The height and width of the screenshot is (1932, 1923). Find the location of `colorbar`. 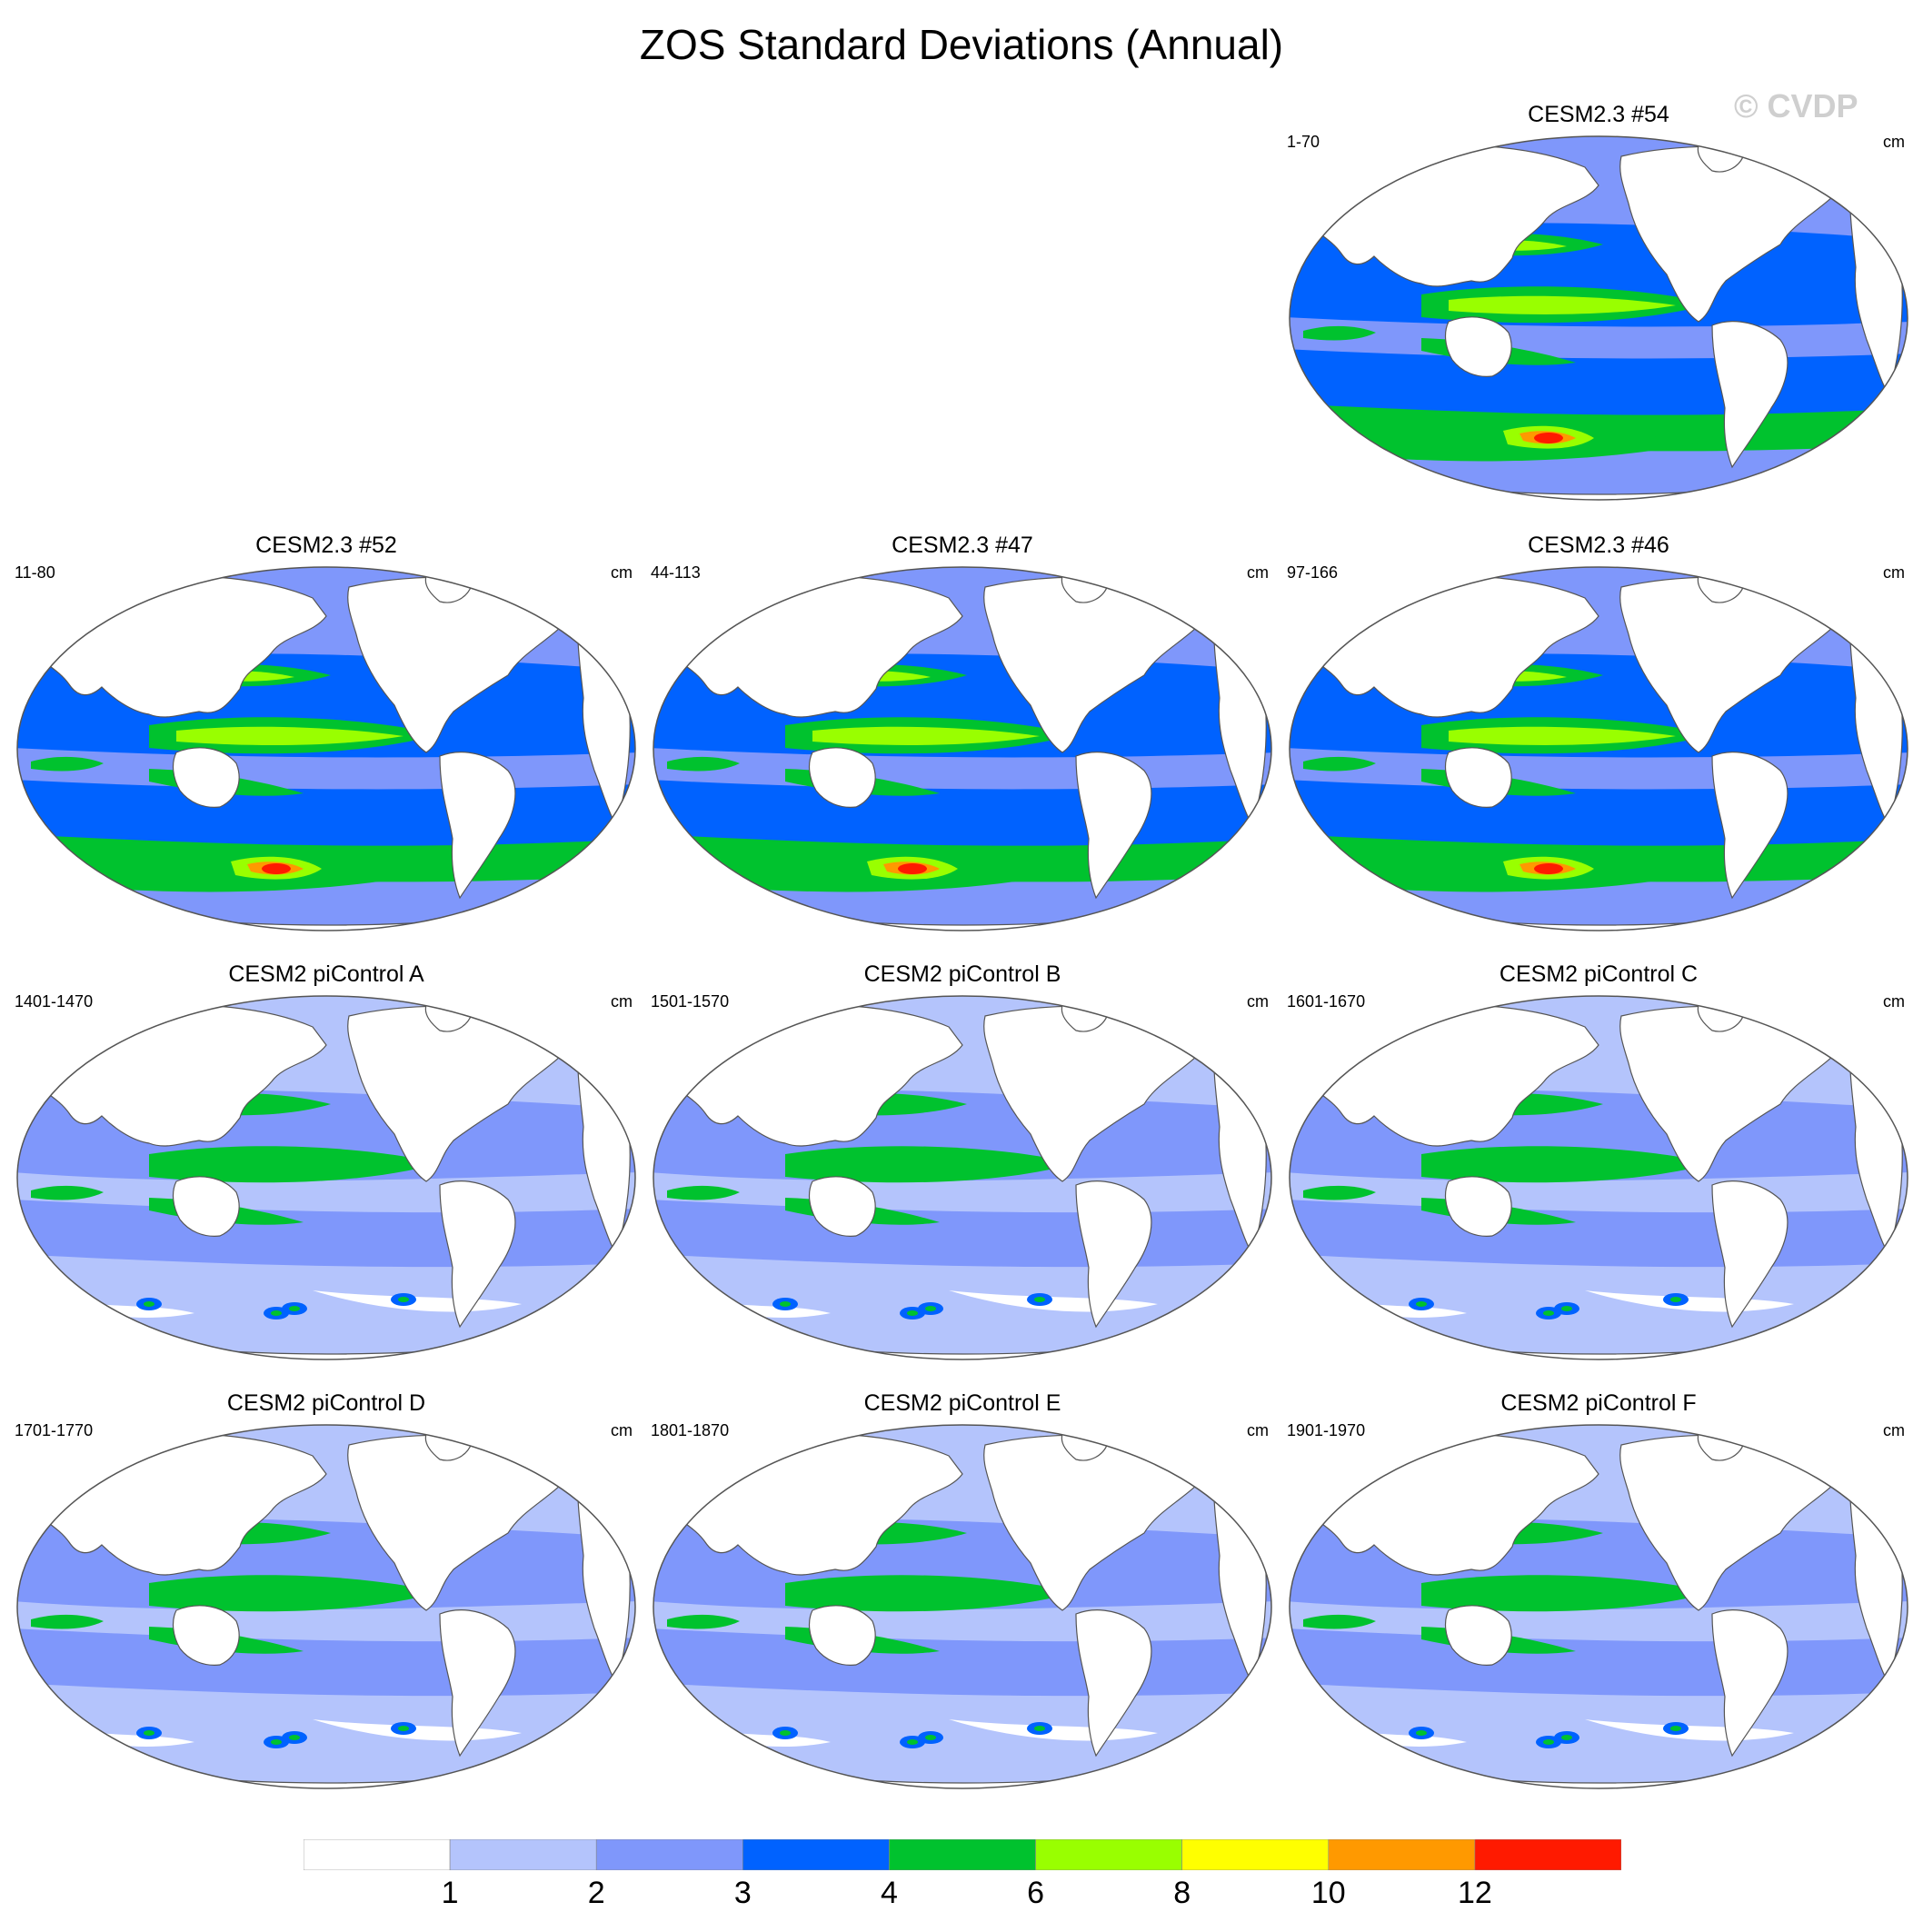

colorbar is located at coordinates (962, 1855).